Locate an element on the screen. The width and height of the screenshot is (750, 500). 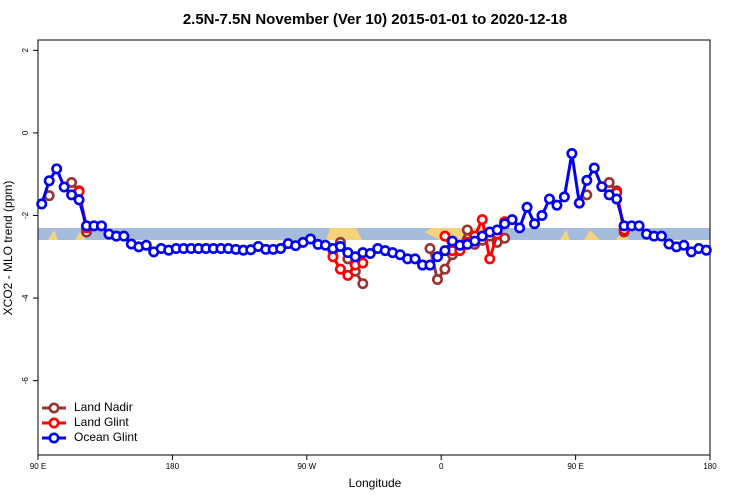
y-tick-label: -2 is located at coordinates (25, 215).